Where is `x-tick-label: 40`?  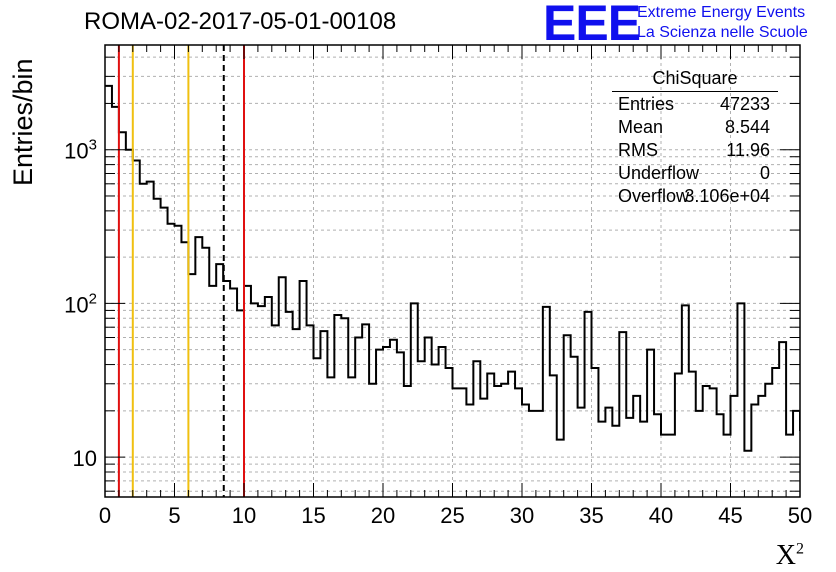
x-tick-label: 40 is located at coordinates (661, 515).